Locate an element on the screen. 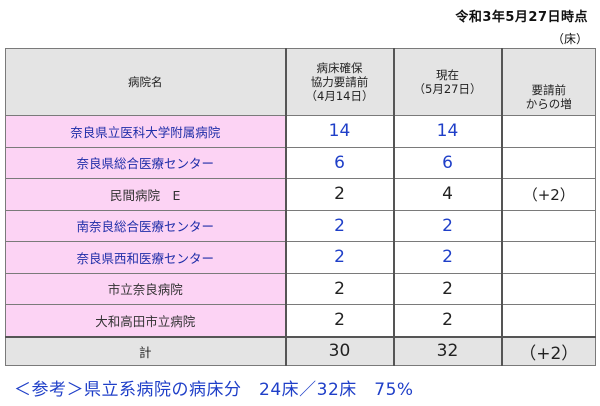 The image size is (600, 406). total-increase: （+2） is located at coordinates (548, 350).